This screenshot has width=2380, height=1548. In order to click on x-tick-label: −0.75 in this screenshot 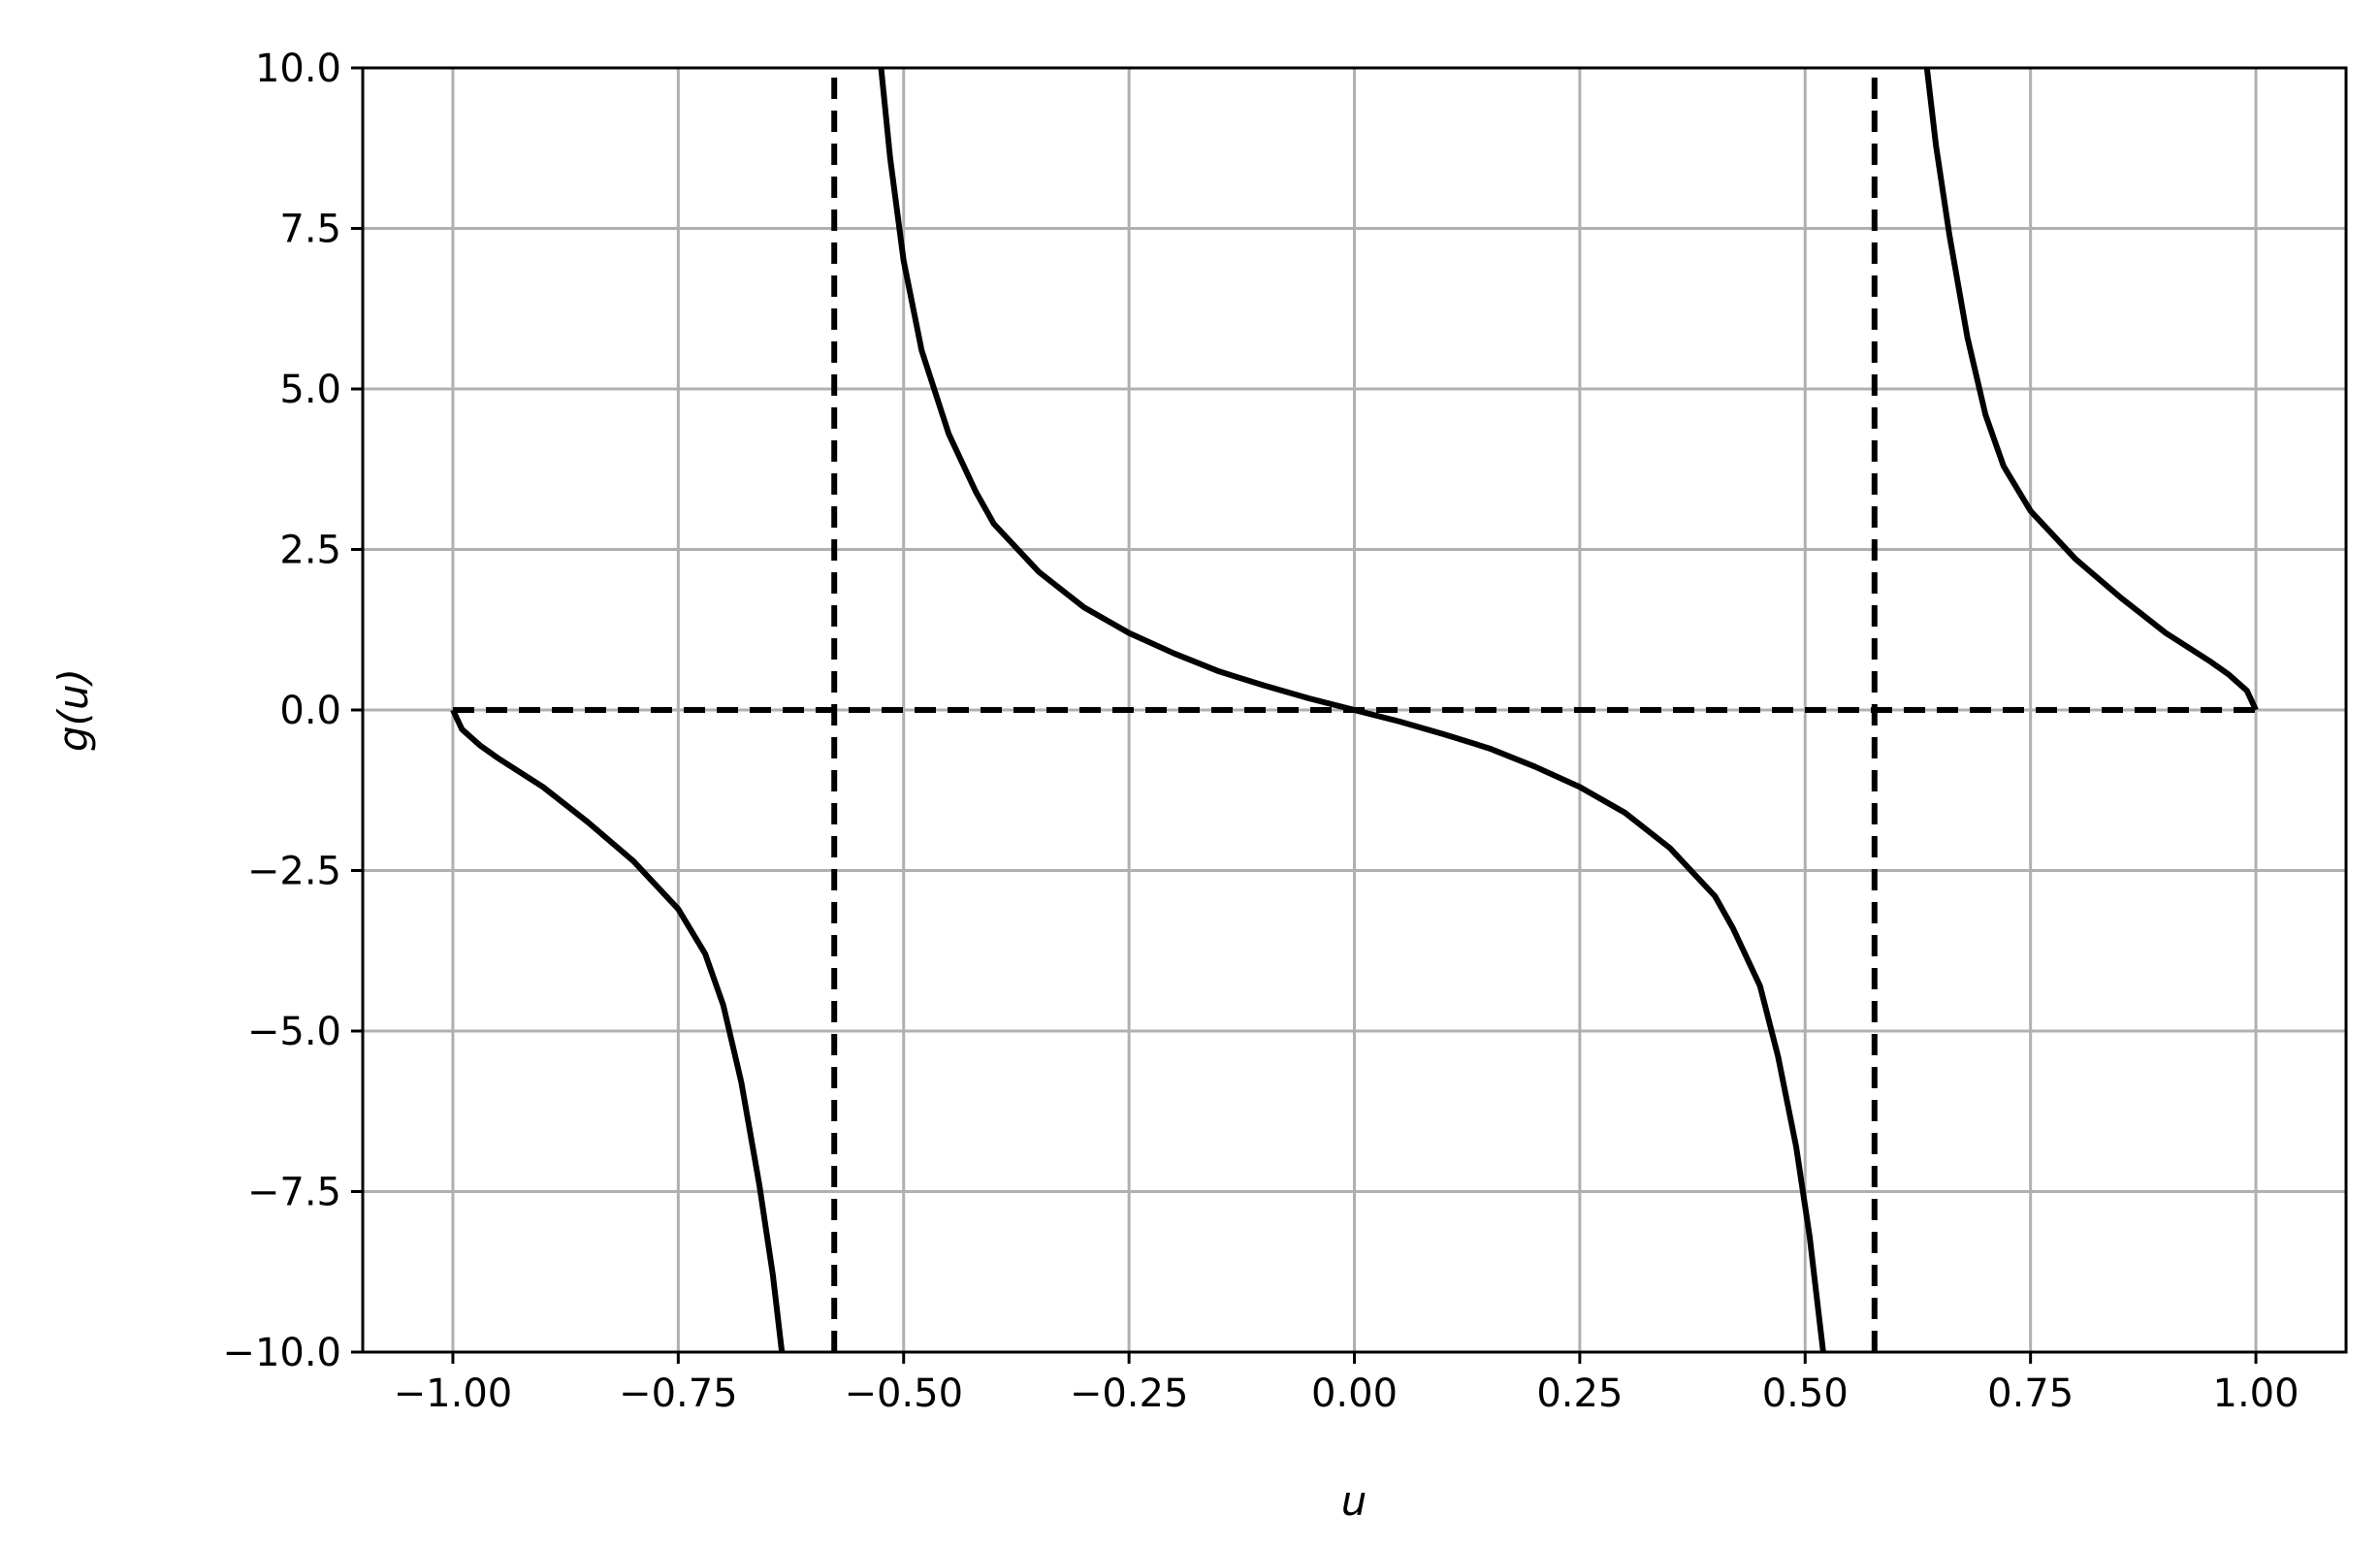, I will do `click(678, 1394)`.